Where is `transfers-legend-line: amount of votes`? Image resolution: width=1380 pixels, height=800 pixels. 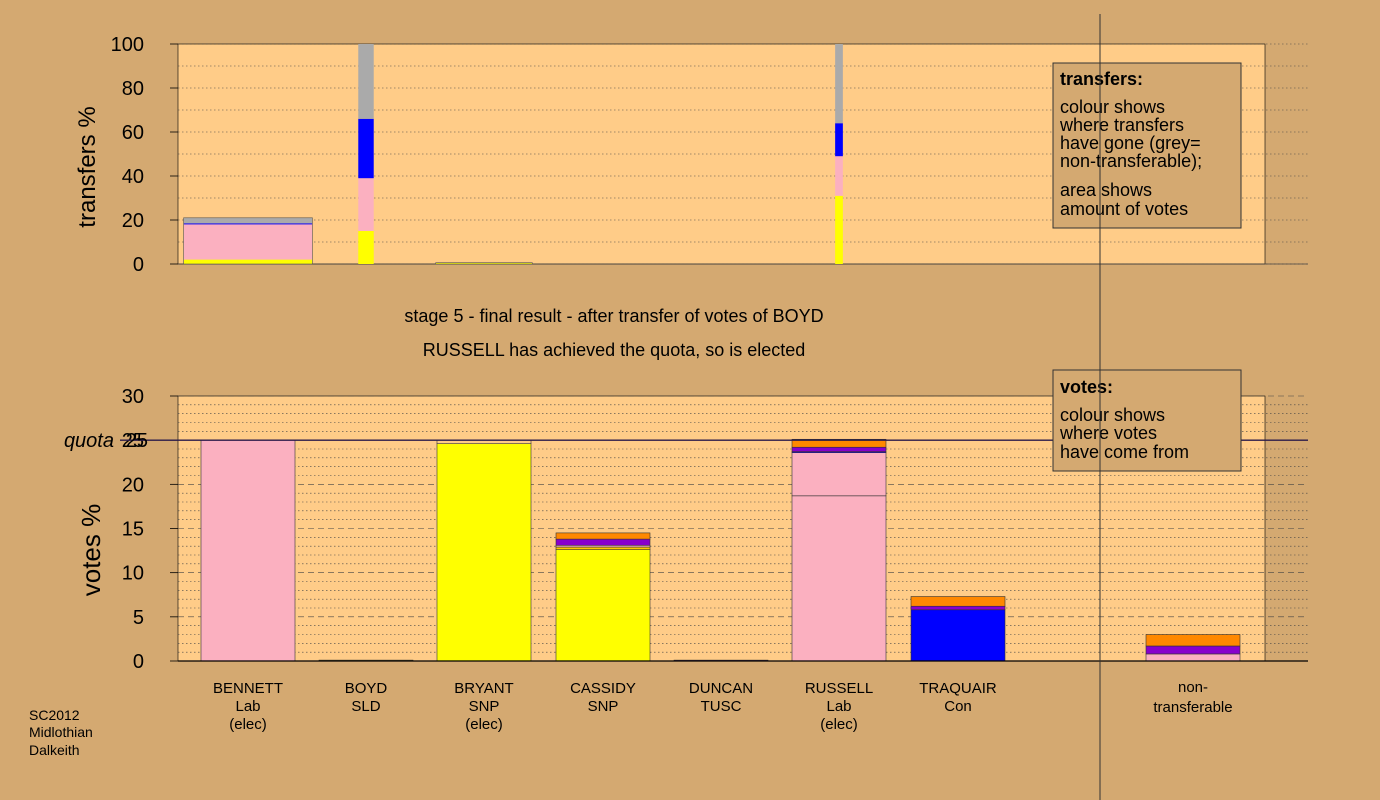
transfers-legend-line: amount of votes is located at coordinates (1124, 209).